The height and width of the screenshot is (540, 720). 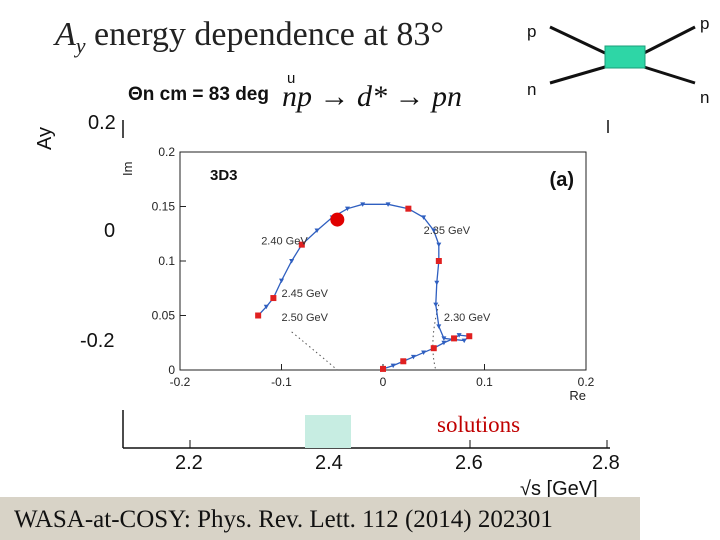 I want to click on resonance-band, so click(x=328, y=431).